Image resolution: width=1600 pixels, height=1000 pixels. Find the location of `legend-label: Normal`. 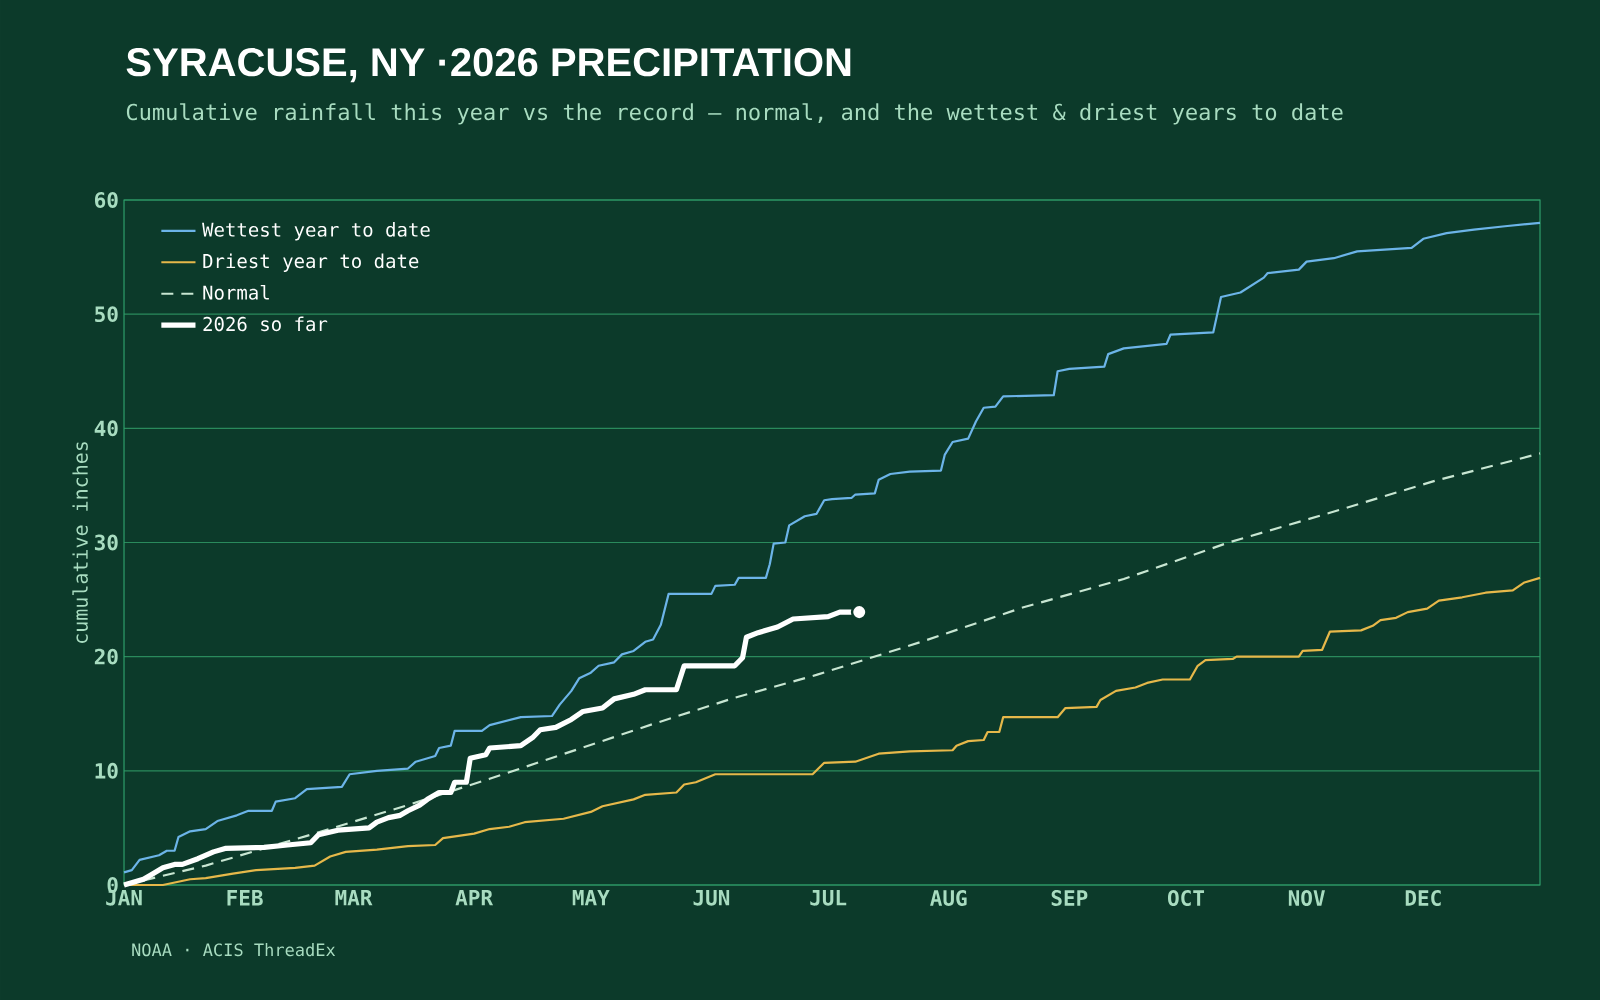

legend-label: Normal is located at coordinates (236, 292).